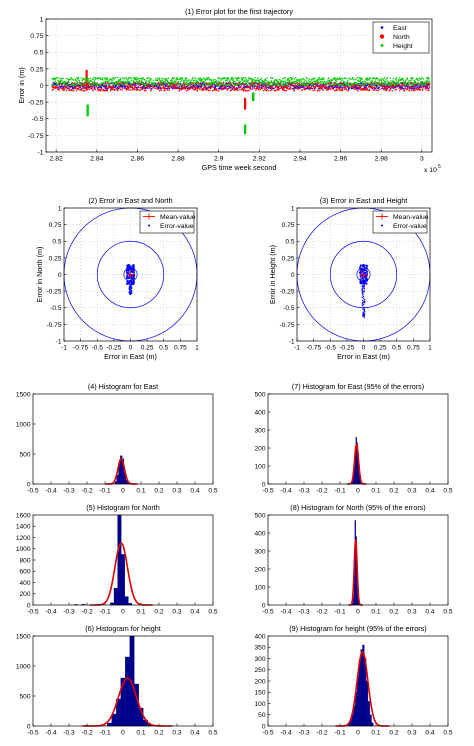  What do you see at coordinates (411, 733) in the screenshot?
I see `x-tick-label: 0.3` at bounding box center [411, 733].